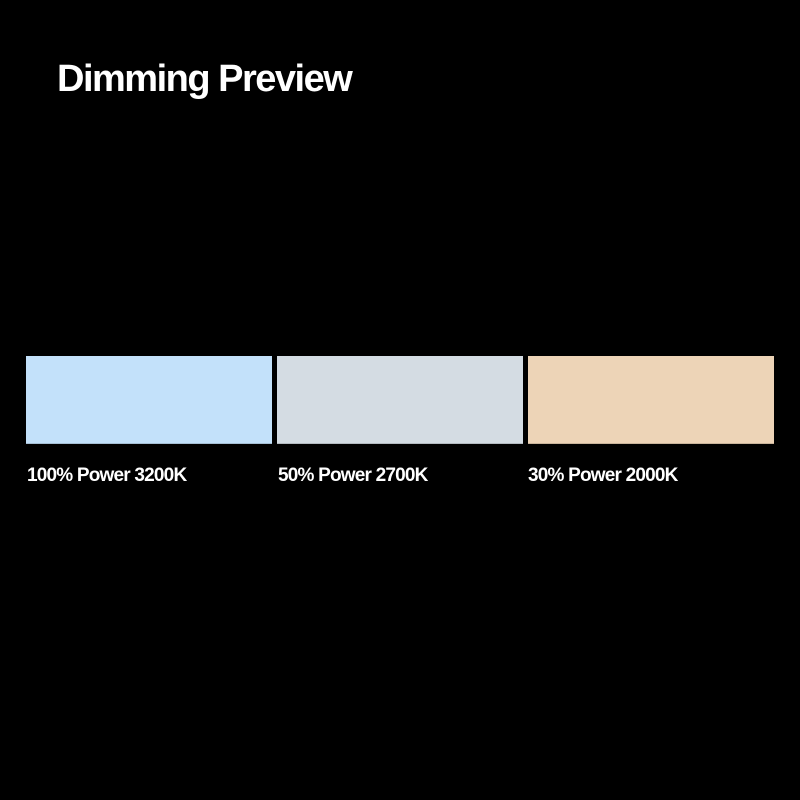 The image size is (800, 800). I want to click on swatch-label-100-percent: 100% Power 3200K, so click(107, 475).